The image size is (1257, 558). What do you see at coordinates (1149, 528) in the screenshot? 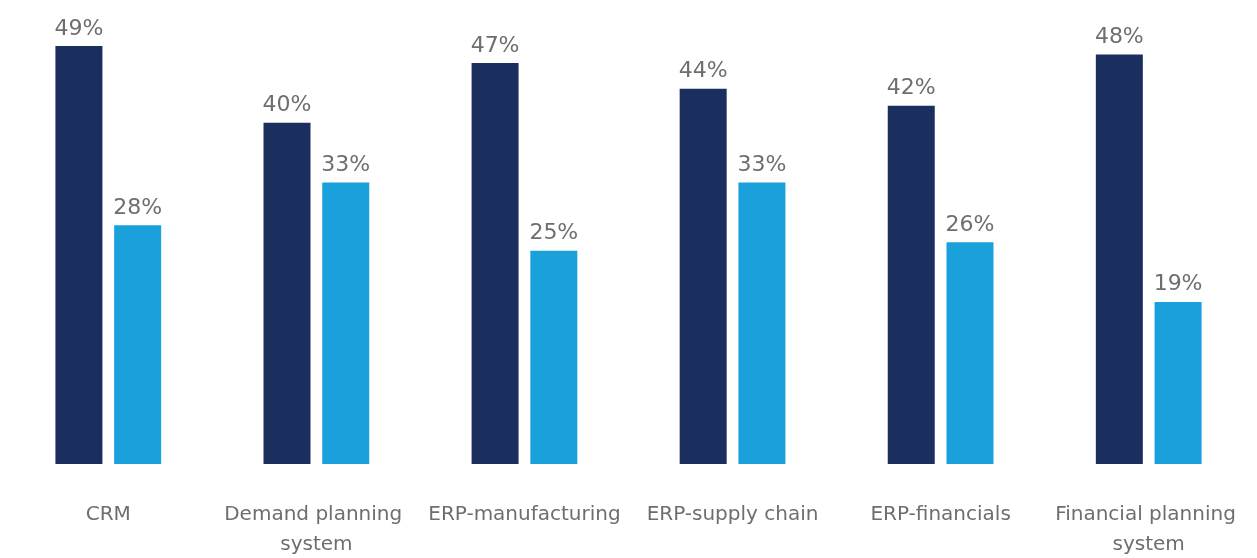
I see `x-tick-label: Financial planning system` at bounding box center [1149, 528].